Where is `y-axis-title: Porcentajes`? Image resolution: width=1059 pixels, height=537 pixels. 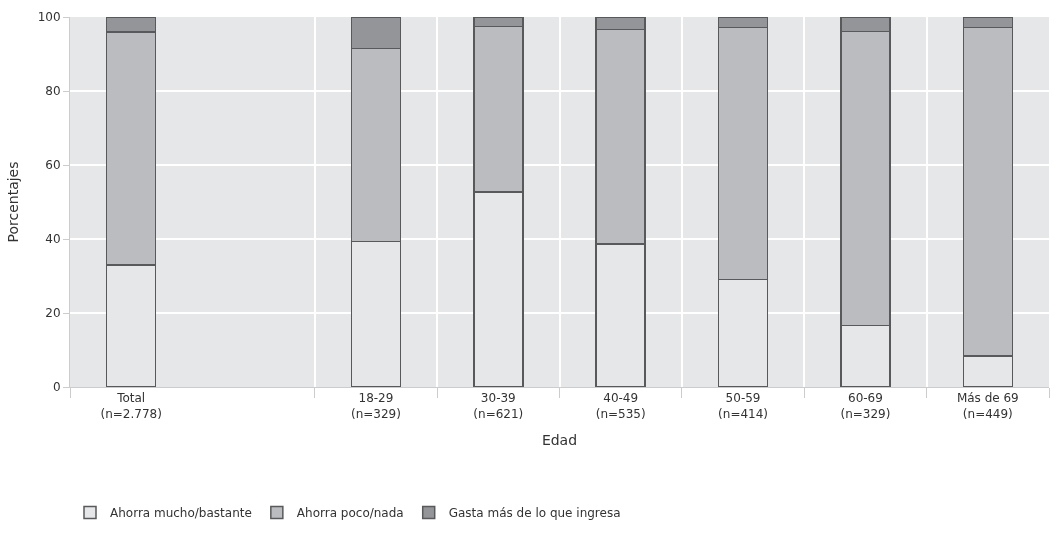 y-axis-title: Porcentajes is located at coordinates (13, 202).